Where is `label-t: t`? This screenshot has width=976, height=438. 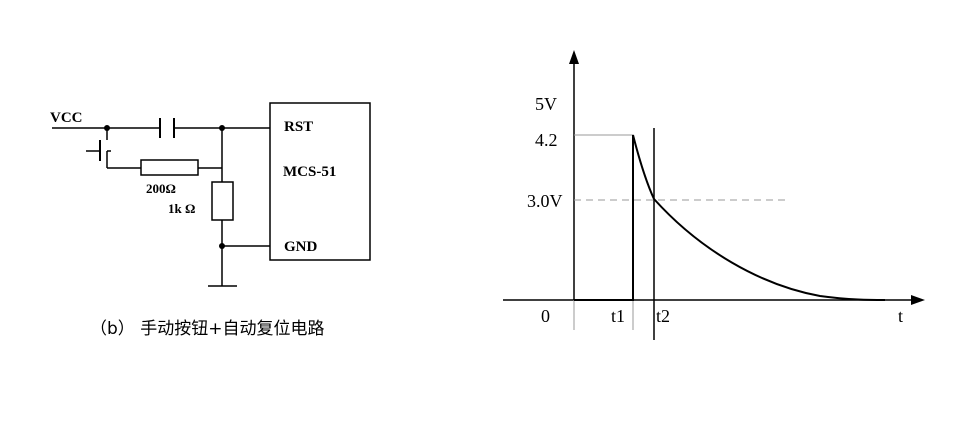
label-t: t is located at coordinates (900, 316).